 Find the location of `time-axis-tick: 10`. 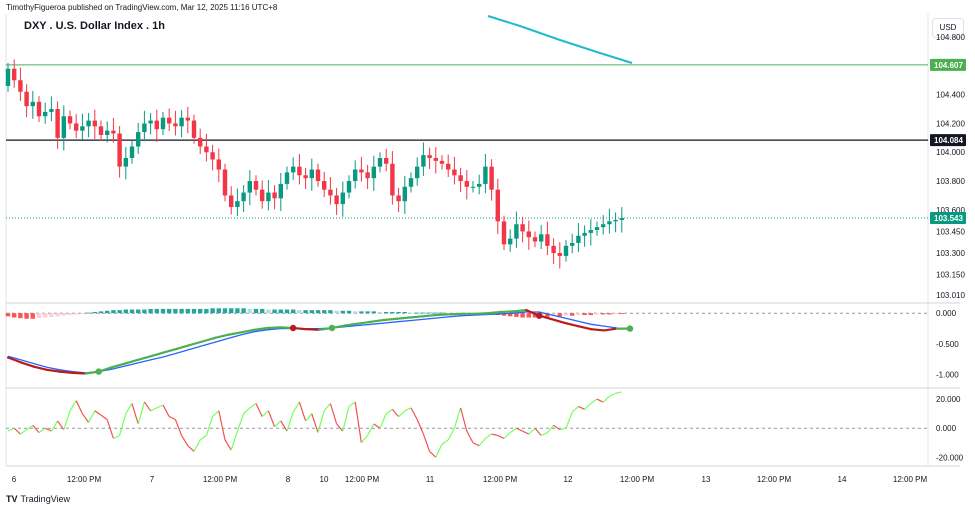

time-axis-tick: 10 is located at coordinates (324, 479).